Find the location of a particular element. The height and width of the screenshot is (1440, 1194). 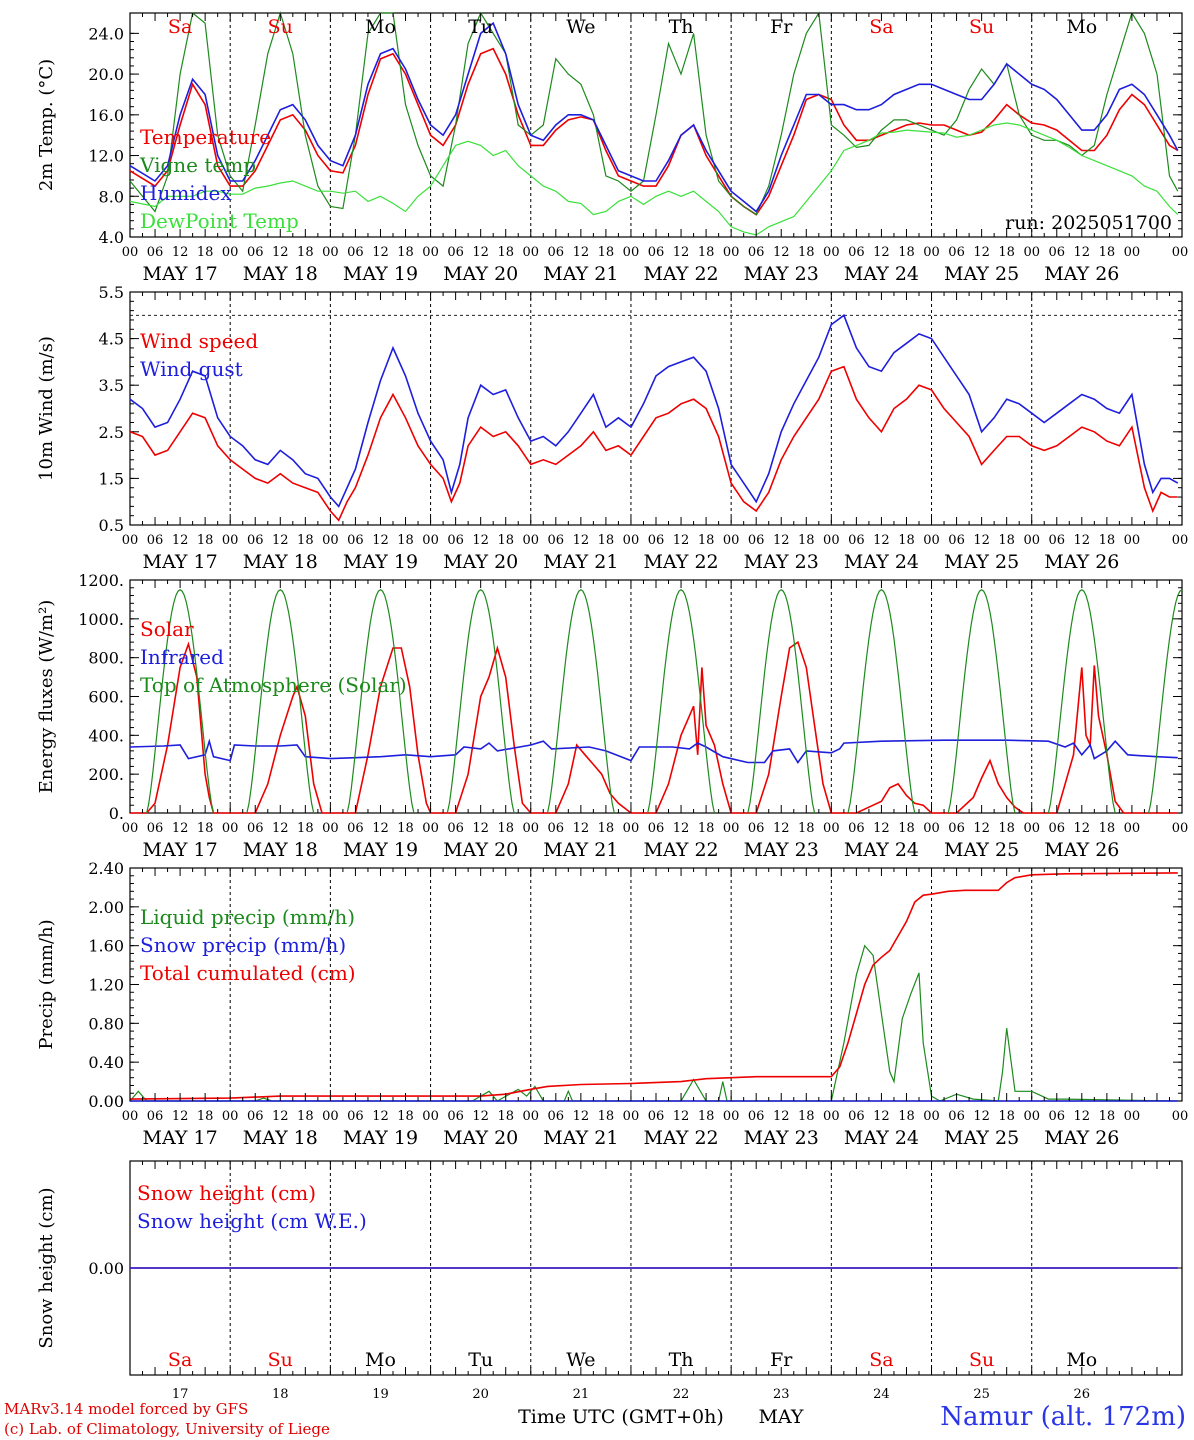

y-tick-label: 1200. is located at coordinates (101, 580).